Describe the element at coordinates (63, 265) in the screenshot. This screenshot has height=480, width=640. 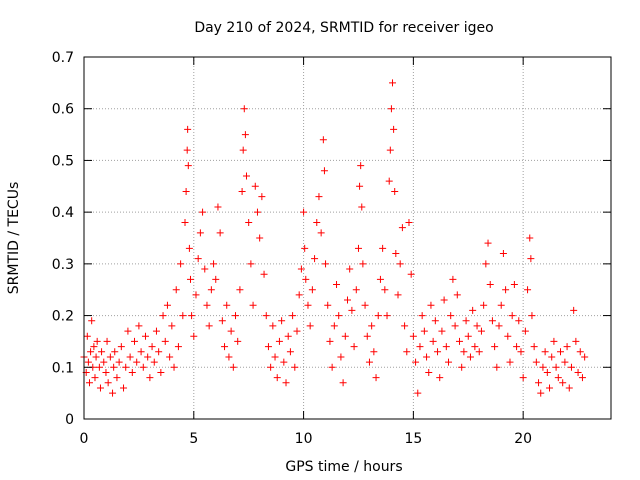
I see `y-tick-label: 0.3` at that location.